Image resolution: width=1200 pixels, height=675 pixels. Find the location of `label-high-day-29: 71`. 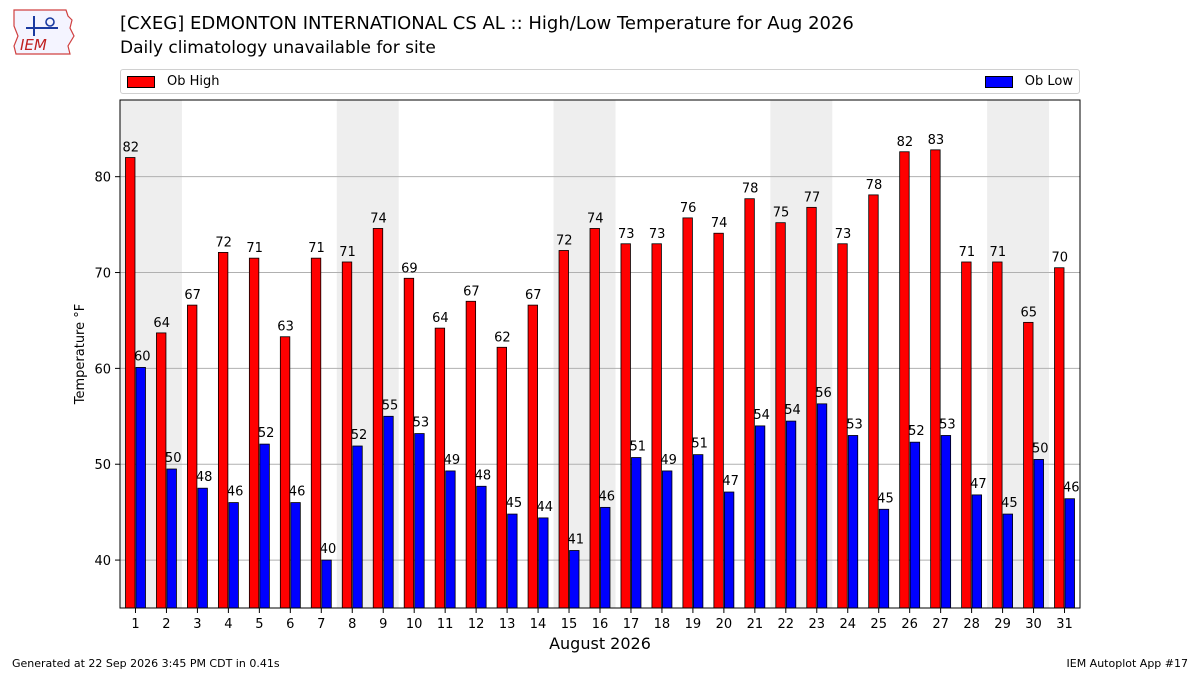

label-high-day-29: 71 is located at coordinates (998, 252).